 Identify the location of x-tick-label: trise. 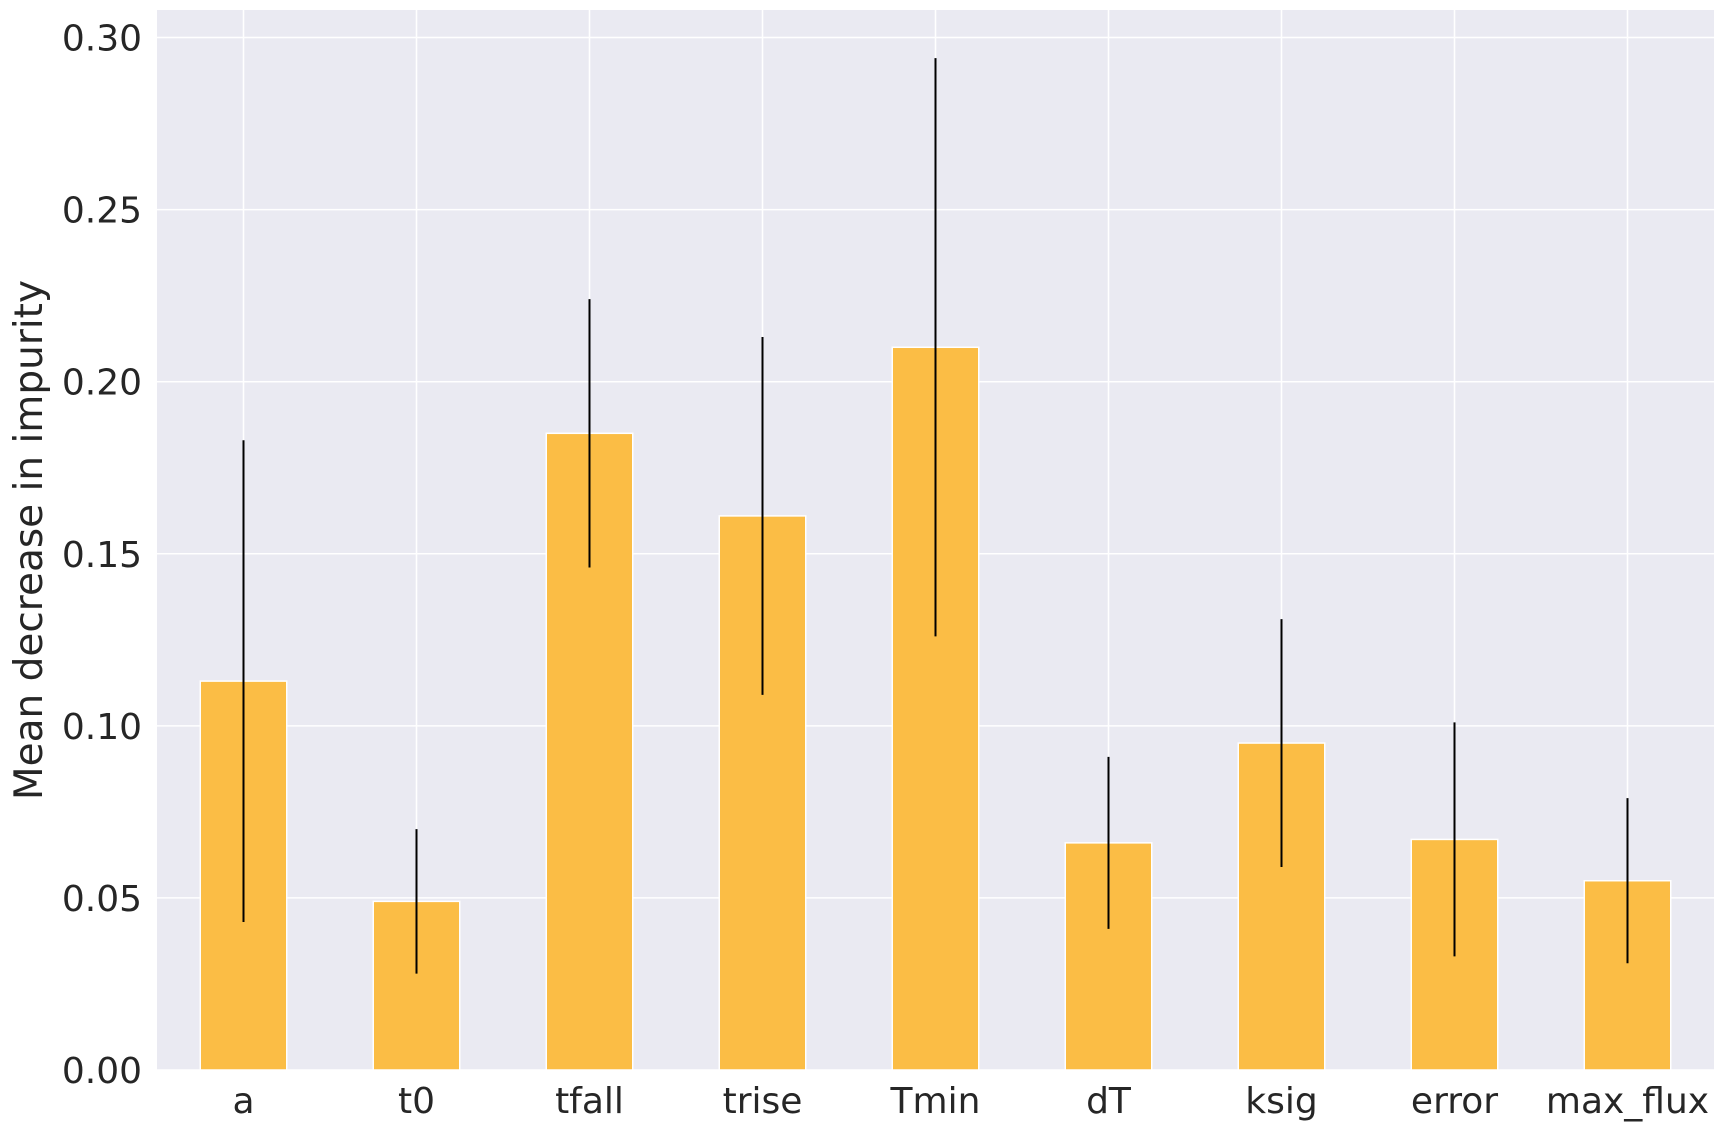
(763, 1101).